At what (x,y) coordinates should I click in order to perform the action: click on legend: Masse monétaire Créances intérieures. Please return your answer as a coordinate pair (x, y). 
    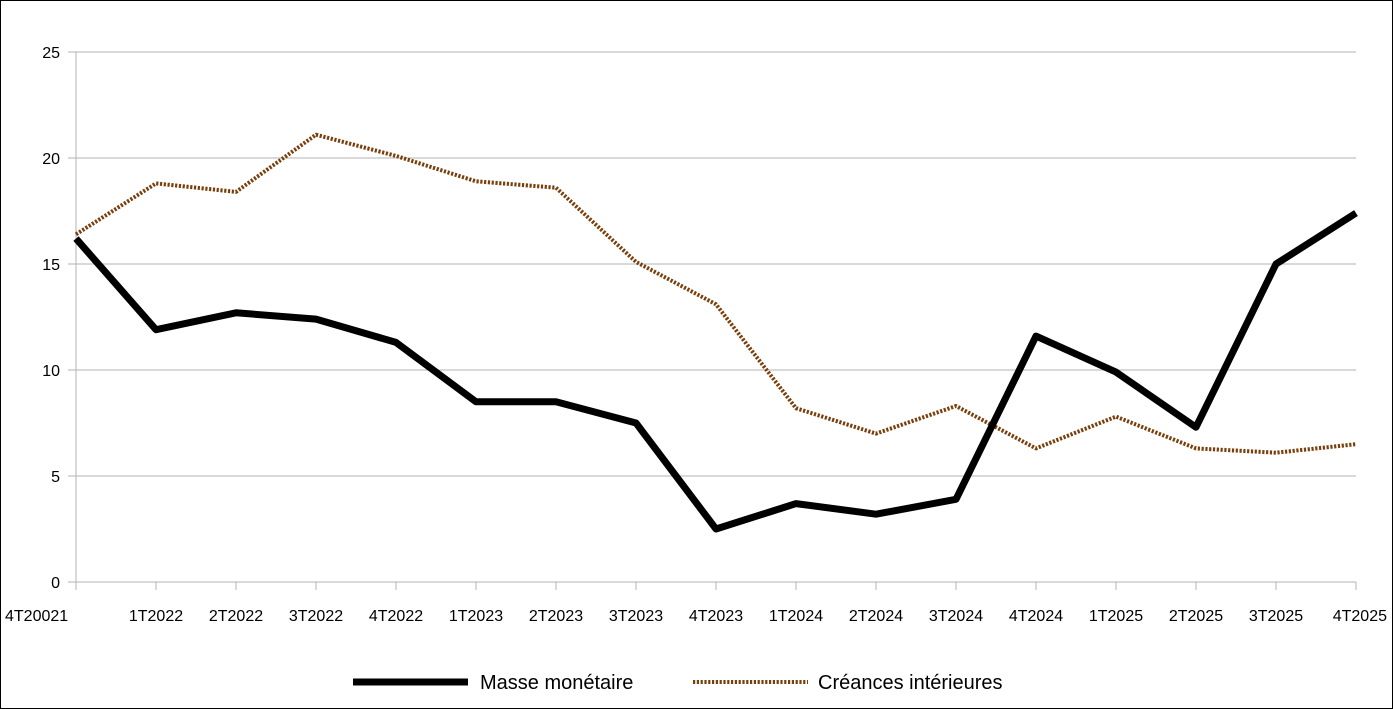
    Looking at the image, I should click on (678, 683).